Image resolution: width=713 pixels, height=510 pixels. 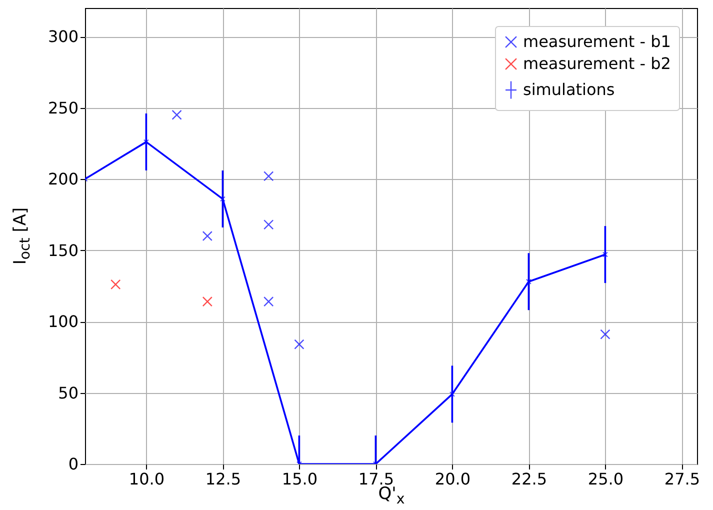 What do you see at coordinates (73, 464) in the screenshot?
I see `y-tick-label: 0` at bounding box center [73, 464].